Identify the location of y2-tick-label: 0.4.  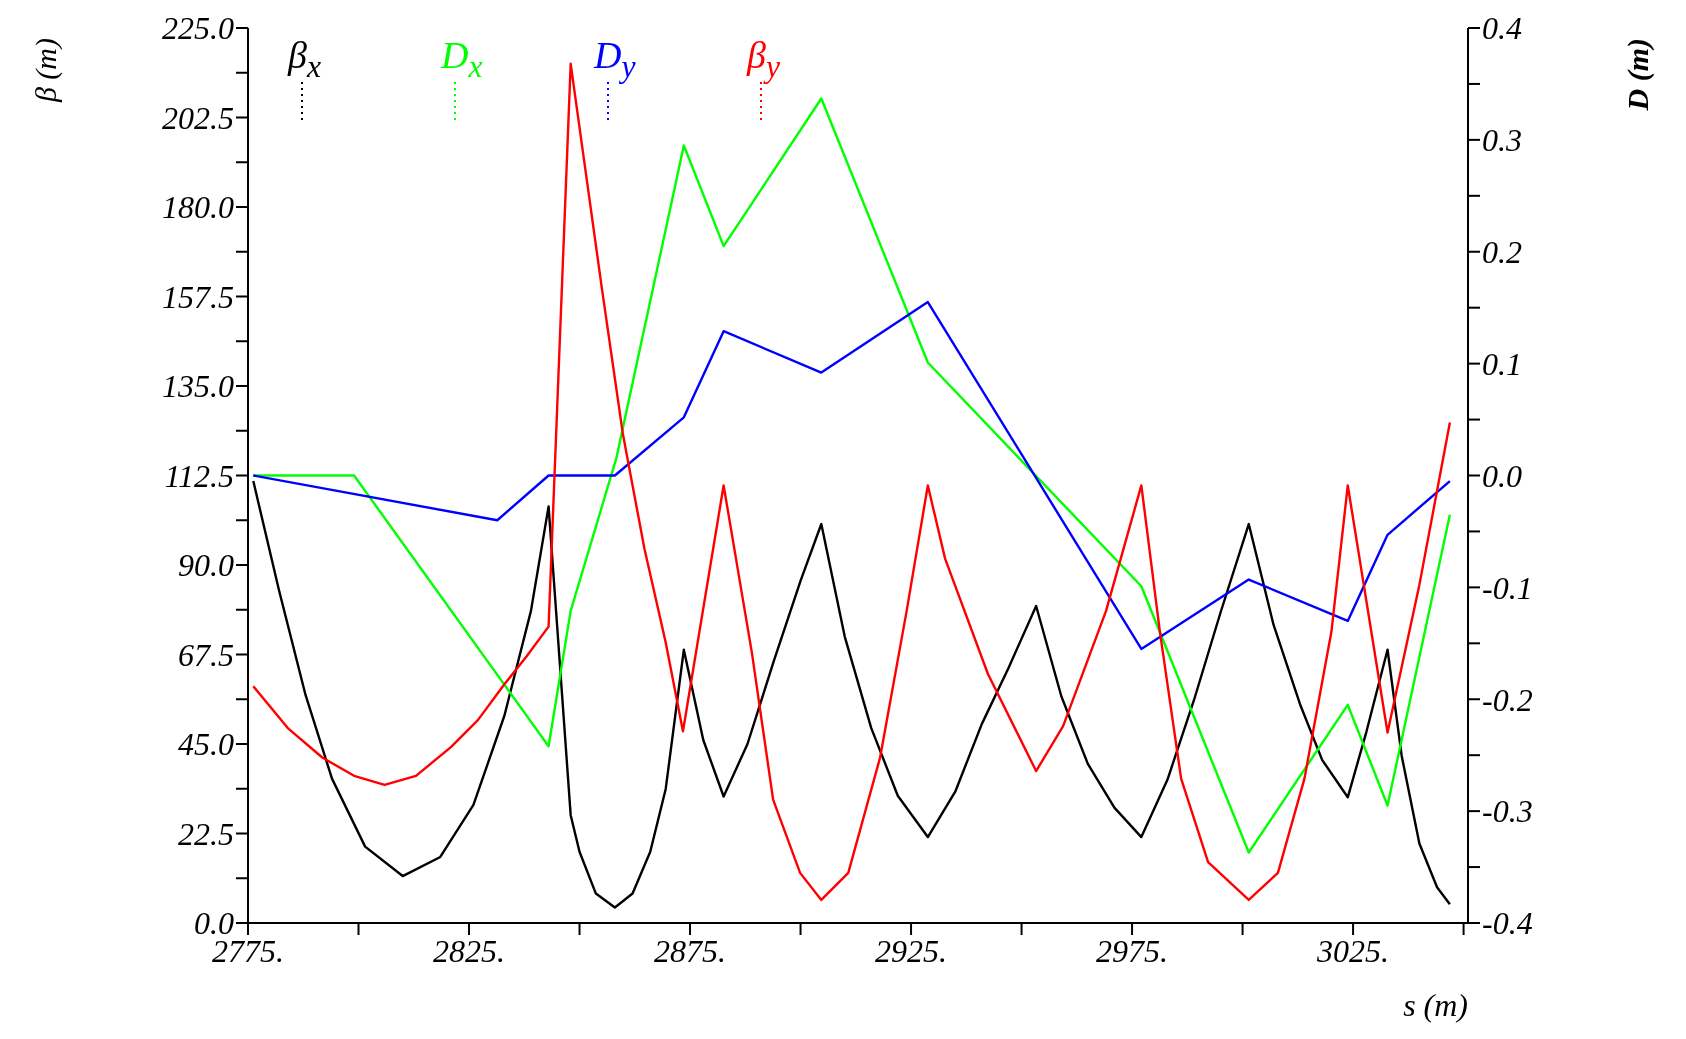
(1502, 28).